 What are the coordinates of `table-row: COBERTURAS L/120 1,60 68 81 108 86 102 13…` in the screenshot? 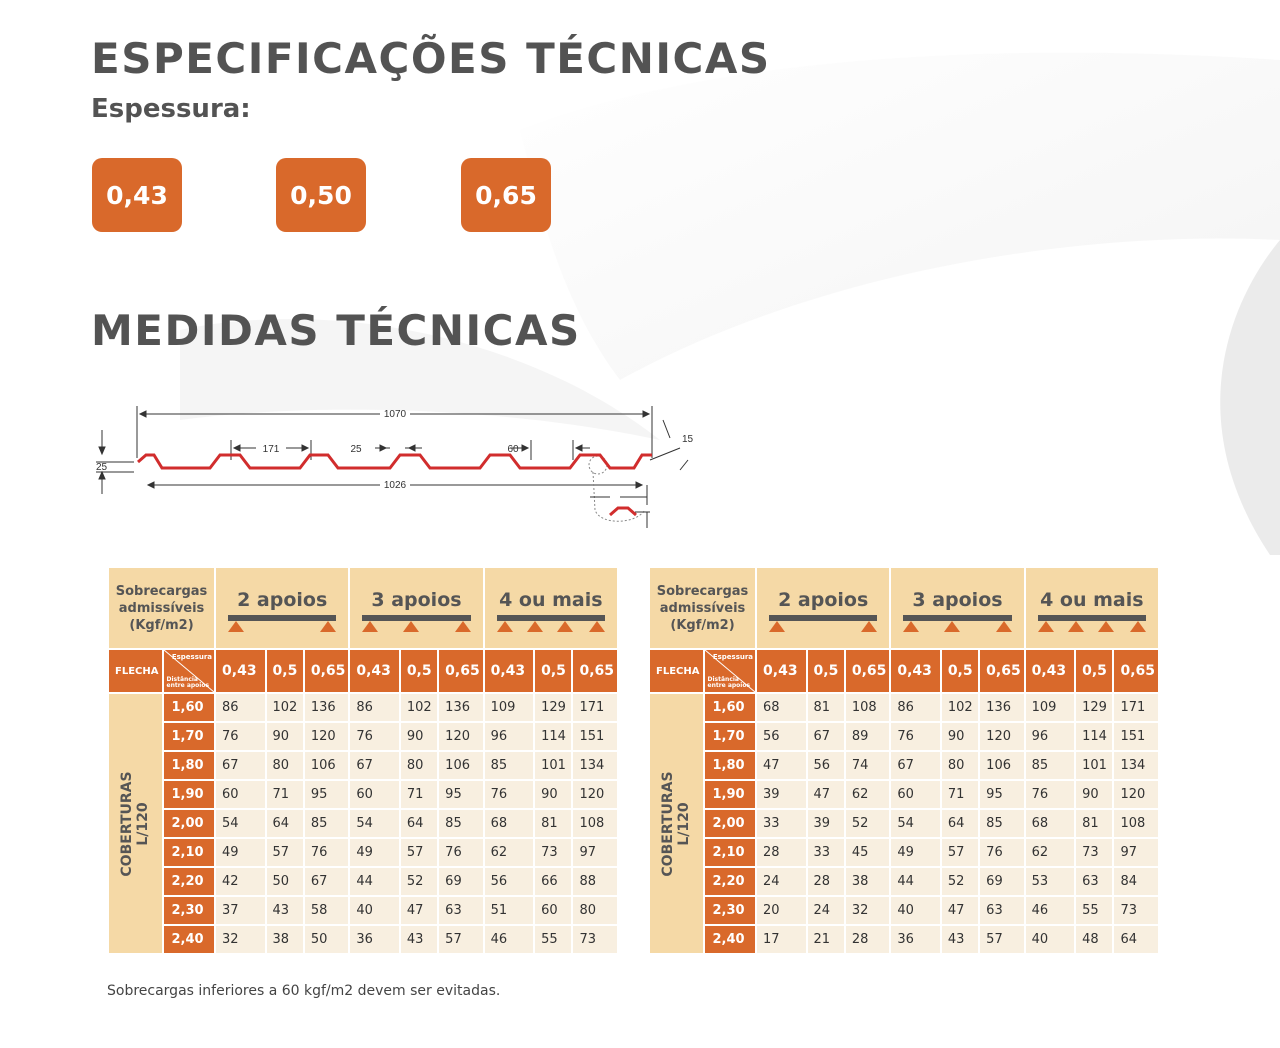 It's located at (904, 823).